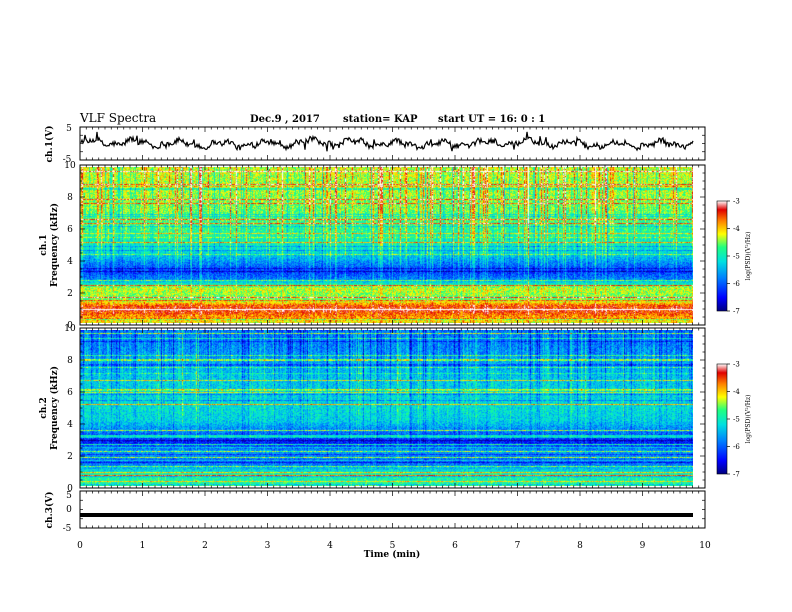 The image size is (792, 612). What do you see at coordinates (44, 407) in the screenshot?
I see `ch2-spectrogram-ylabel-ch: ch.2` at bounding box center [44, 407].